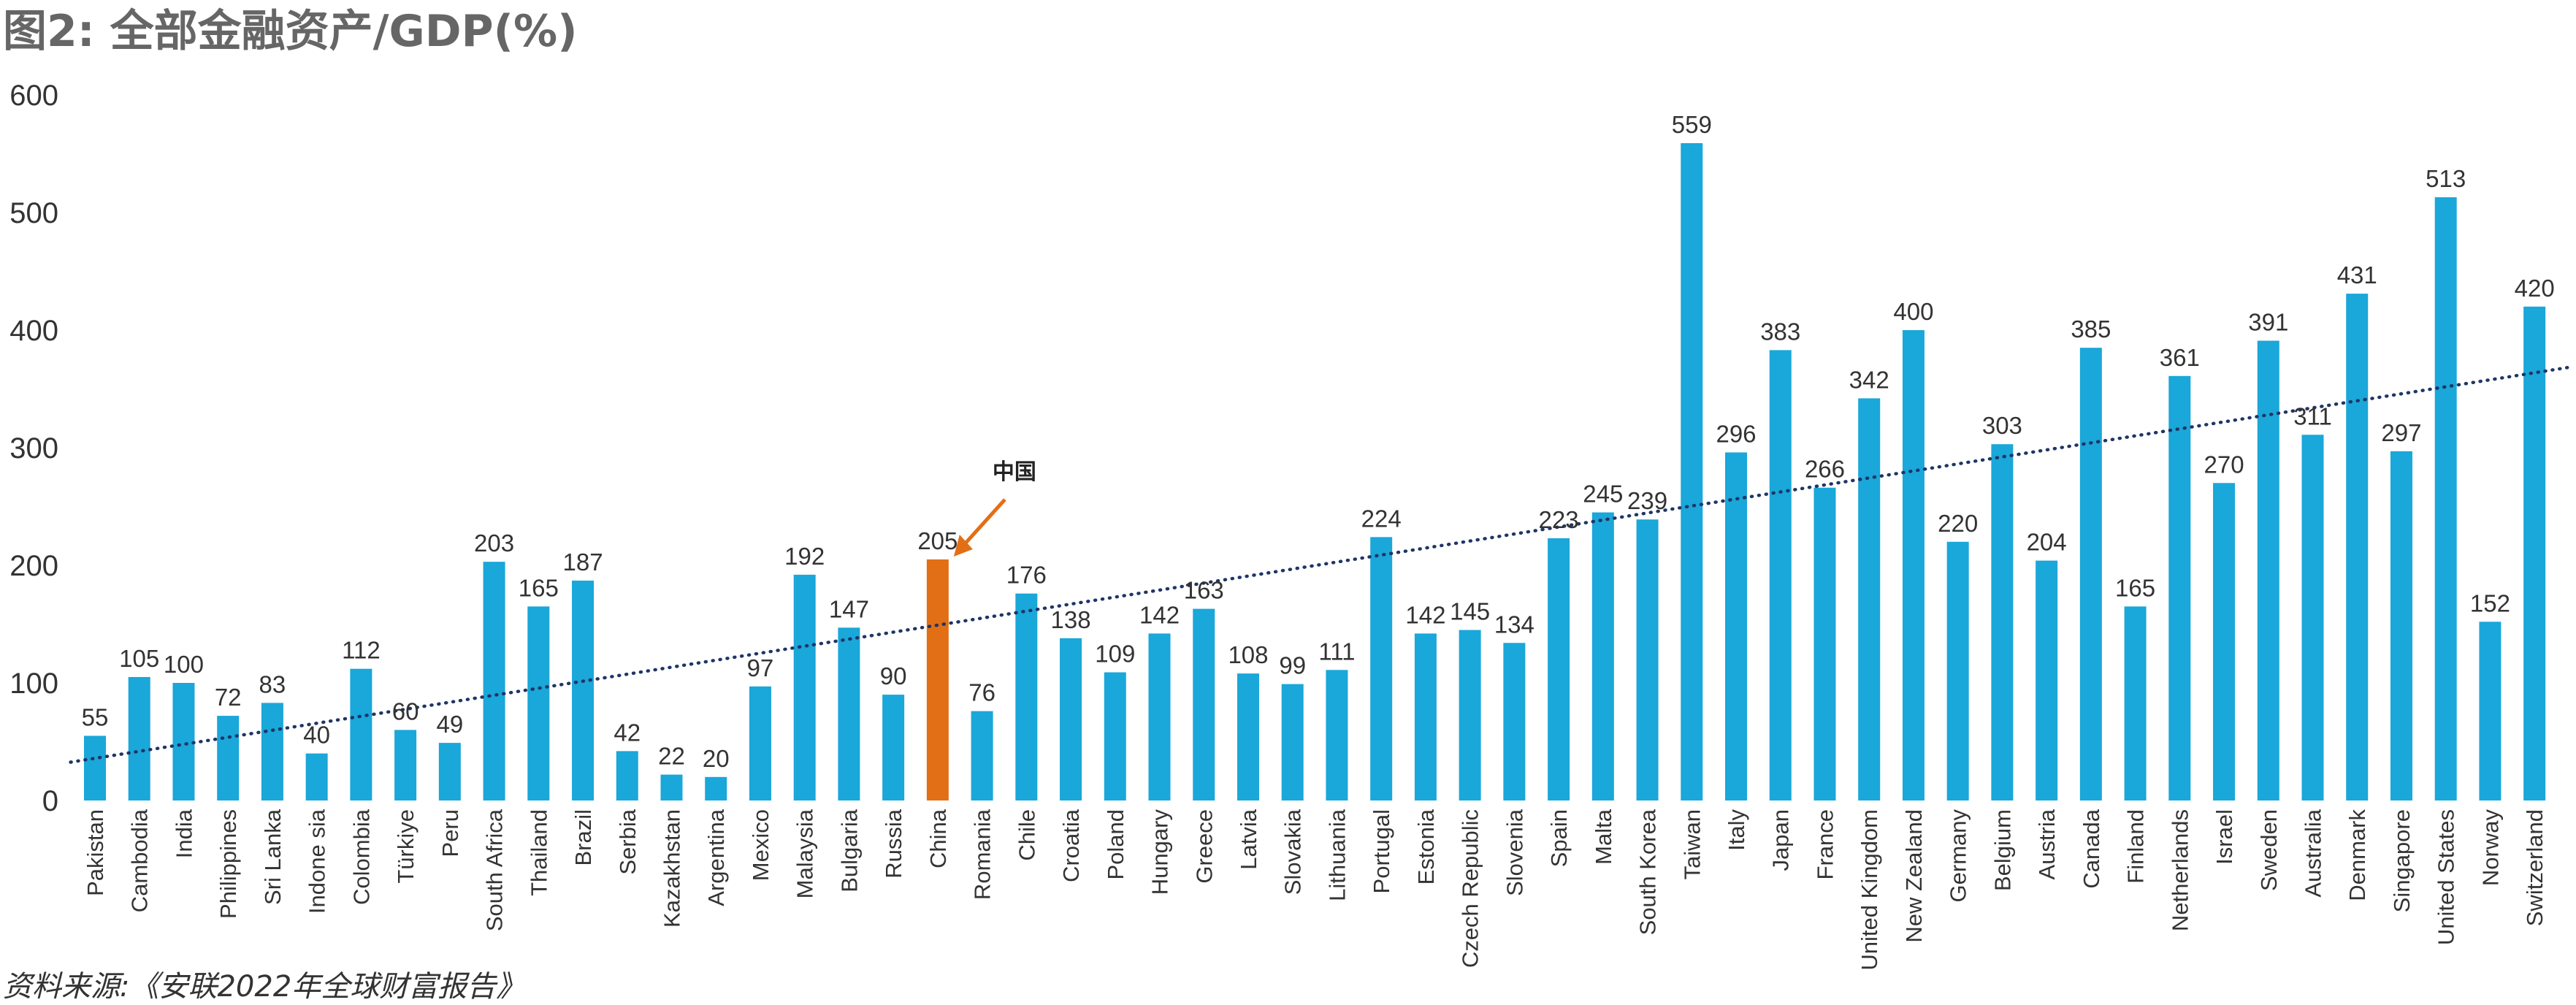 The height and width of the screenshot is (1005, 2576). What do you see at coordinates (2136, 847) in the screenshot?
I see `category-label: Finland` at bounding box center [2136, 847].